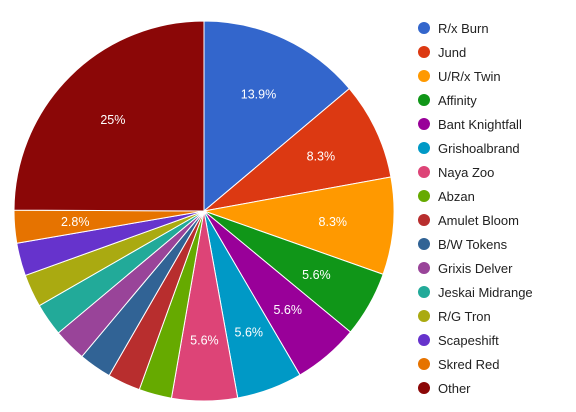 The image size is (576, 412). I want to click on legend-label: Abzan, so click(456, 196).